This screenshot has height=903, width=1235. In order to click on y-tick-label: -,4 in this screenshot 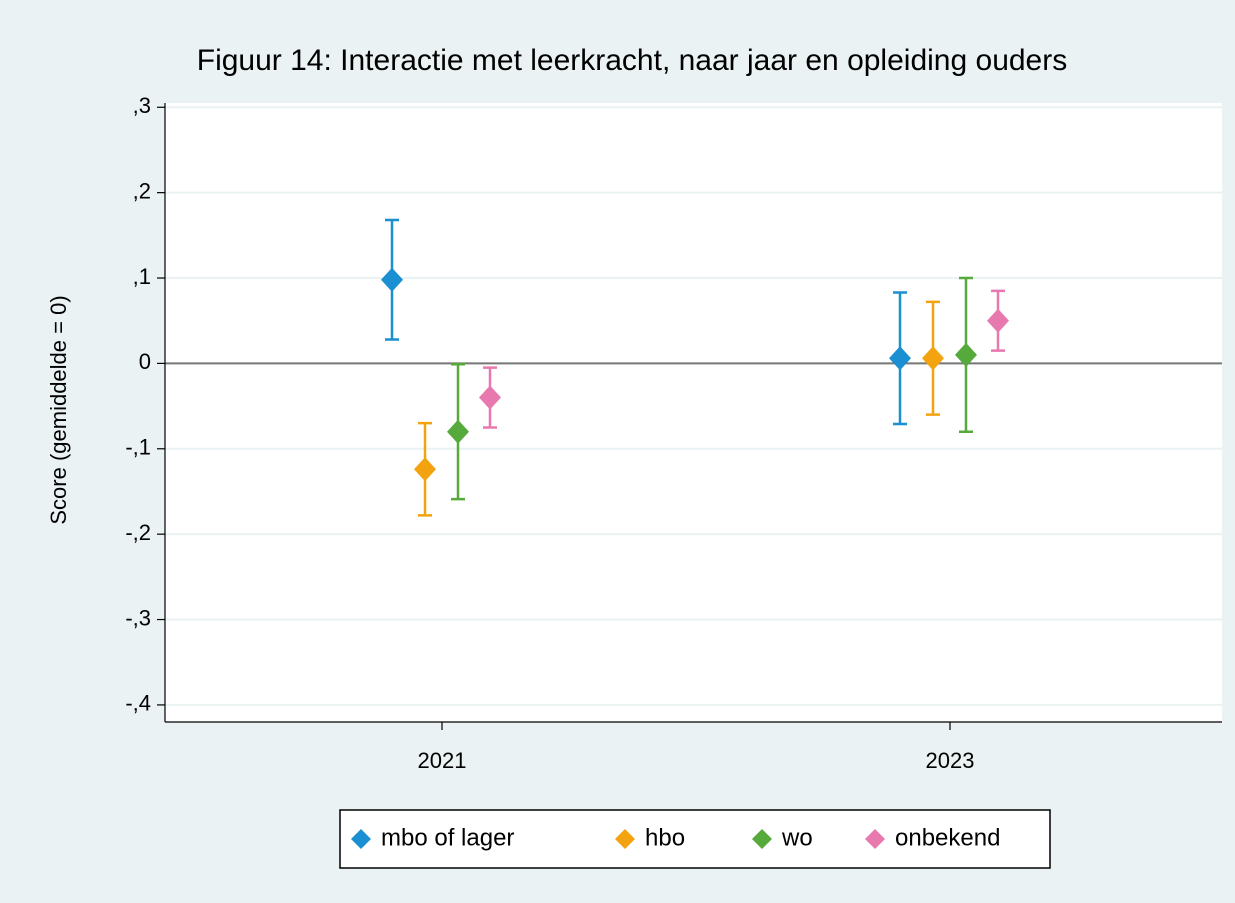, I will do `click(138, 703)`.